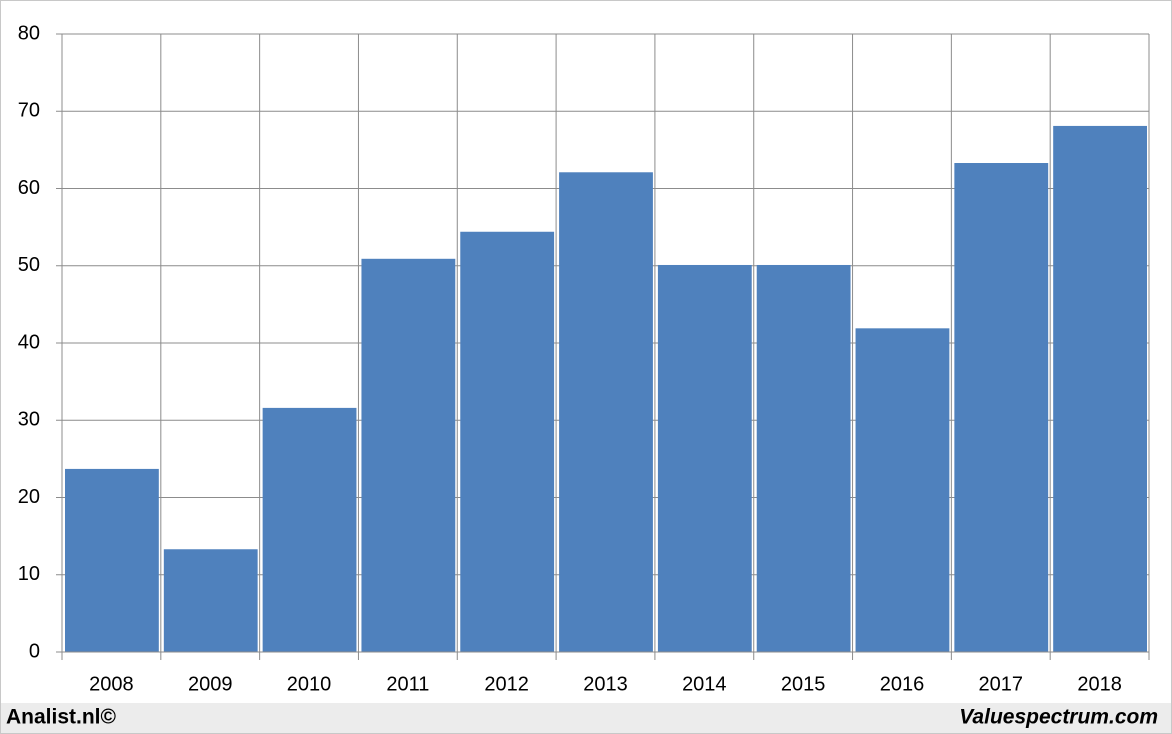  I want to click on x-tick-label: 2012, so click(506, 684).